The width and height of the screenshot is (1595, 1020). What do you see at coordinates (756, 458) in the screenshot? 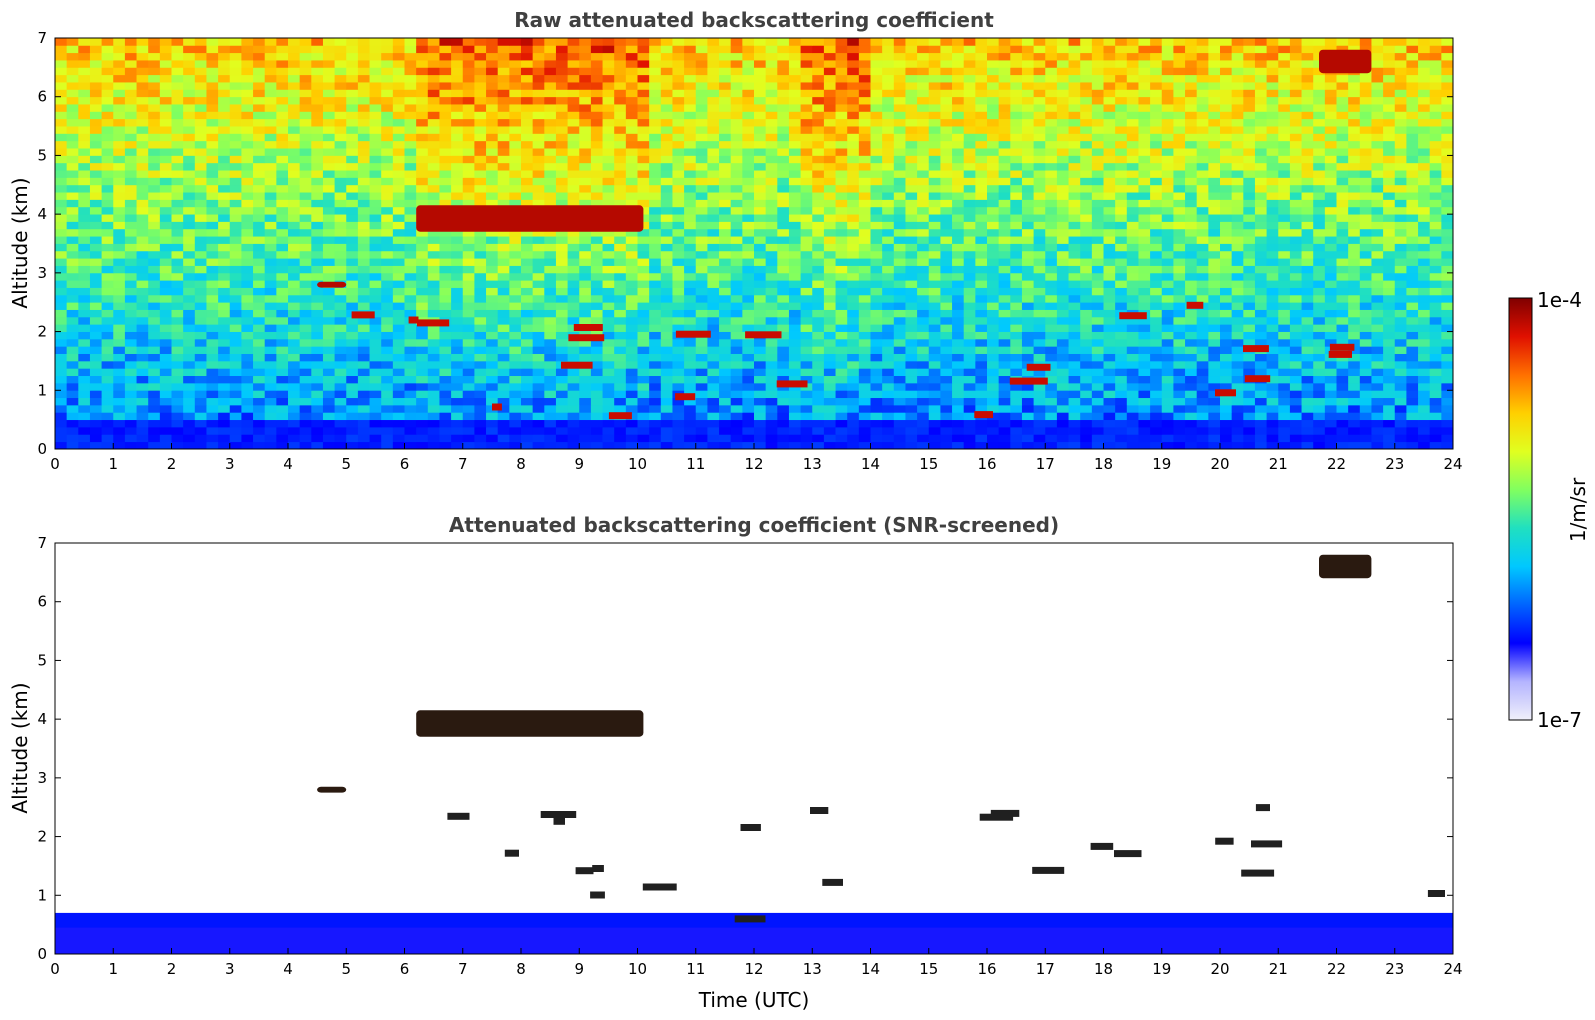
I see `raw-x-ticks: 0 1 2 3 4 5 6 7 8 9 10 11 12 13 14 15 16 17 18 19 20 21 22 23 24` at bounding box center [756, 458].